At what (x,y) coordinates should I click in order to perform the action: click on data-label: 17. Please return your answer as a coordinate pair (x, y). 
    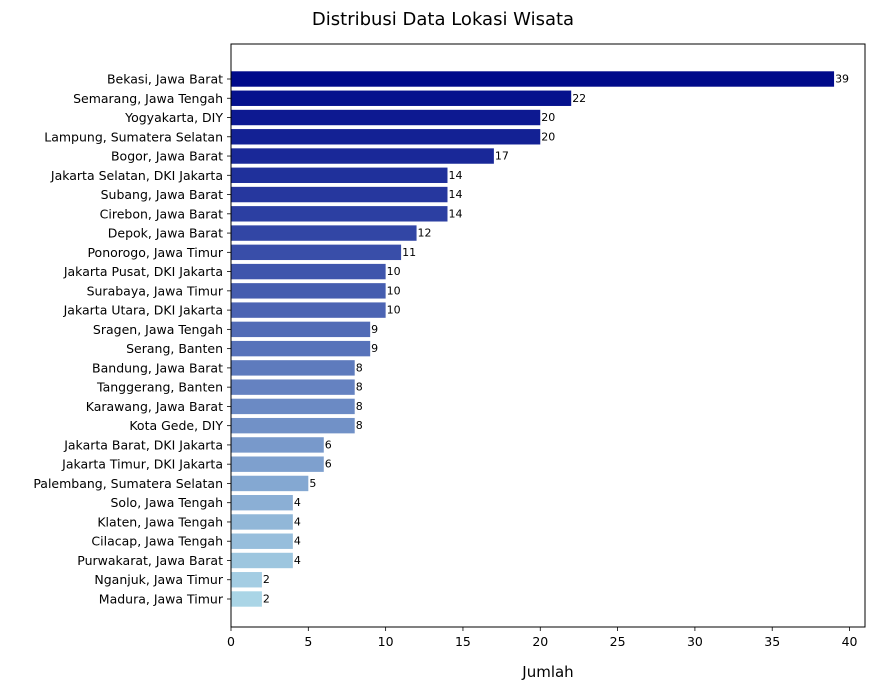
    Looking at the image, I should click on (502, 156).